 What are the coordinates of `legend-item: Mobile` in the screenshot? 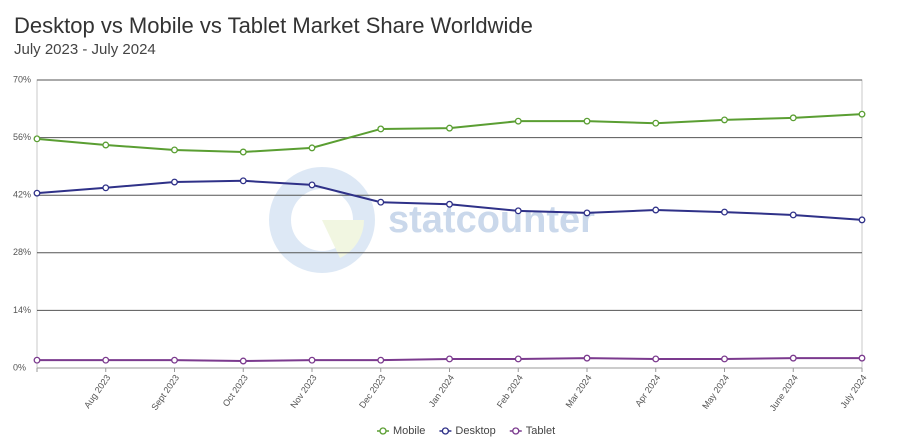 It's located at (401, 431).